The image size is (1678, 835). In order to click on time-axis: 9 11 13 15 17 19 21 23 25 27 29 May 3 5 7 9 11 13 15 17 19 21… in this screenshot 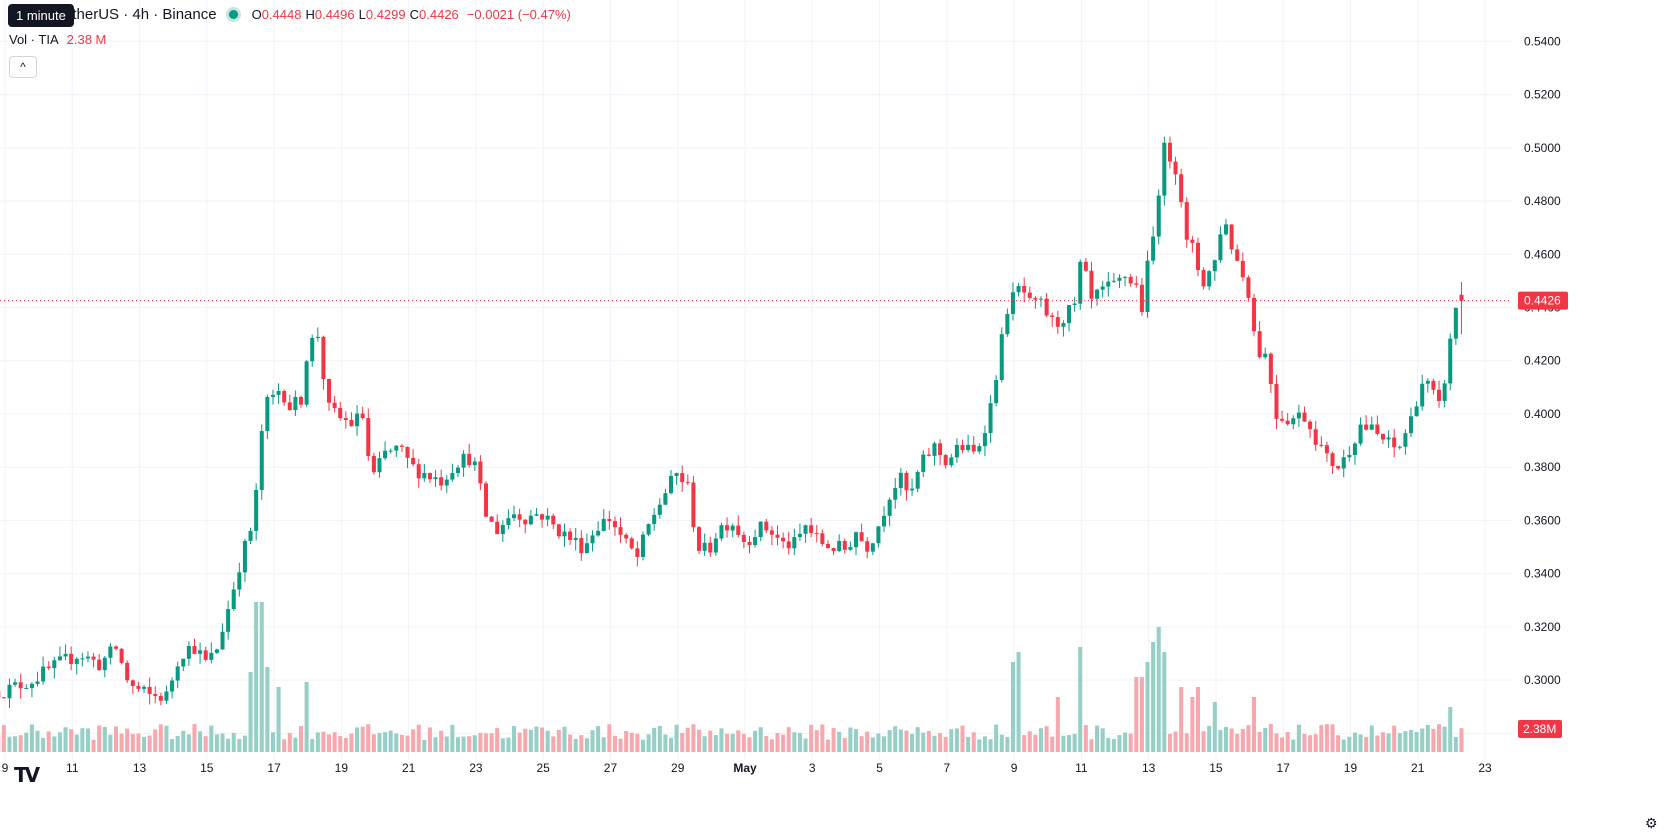, I will do `click(747, 768)`.